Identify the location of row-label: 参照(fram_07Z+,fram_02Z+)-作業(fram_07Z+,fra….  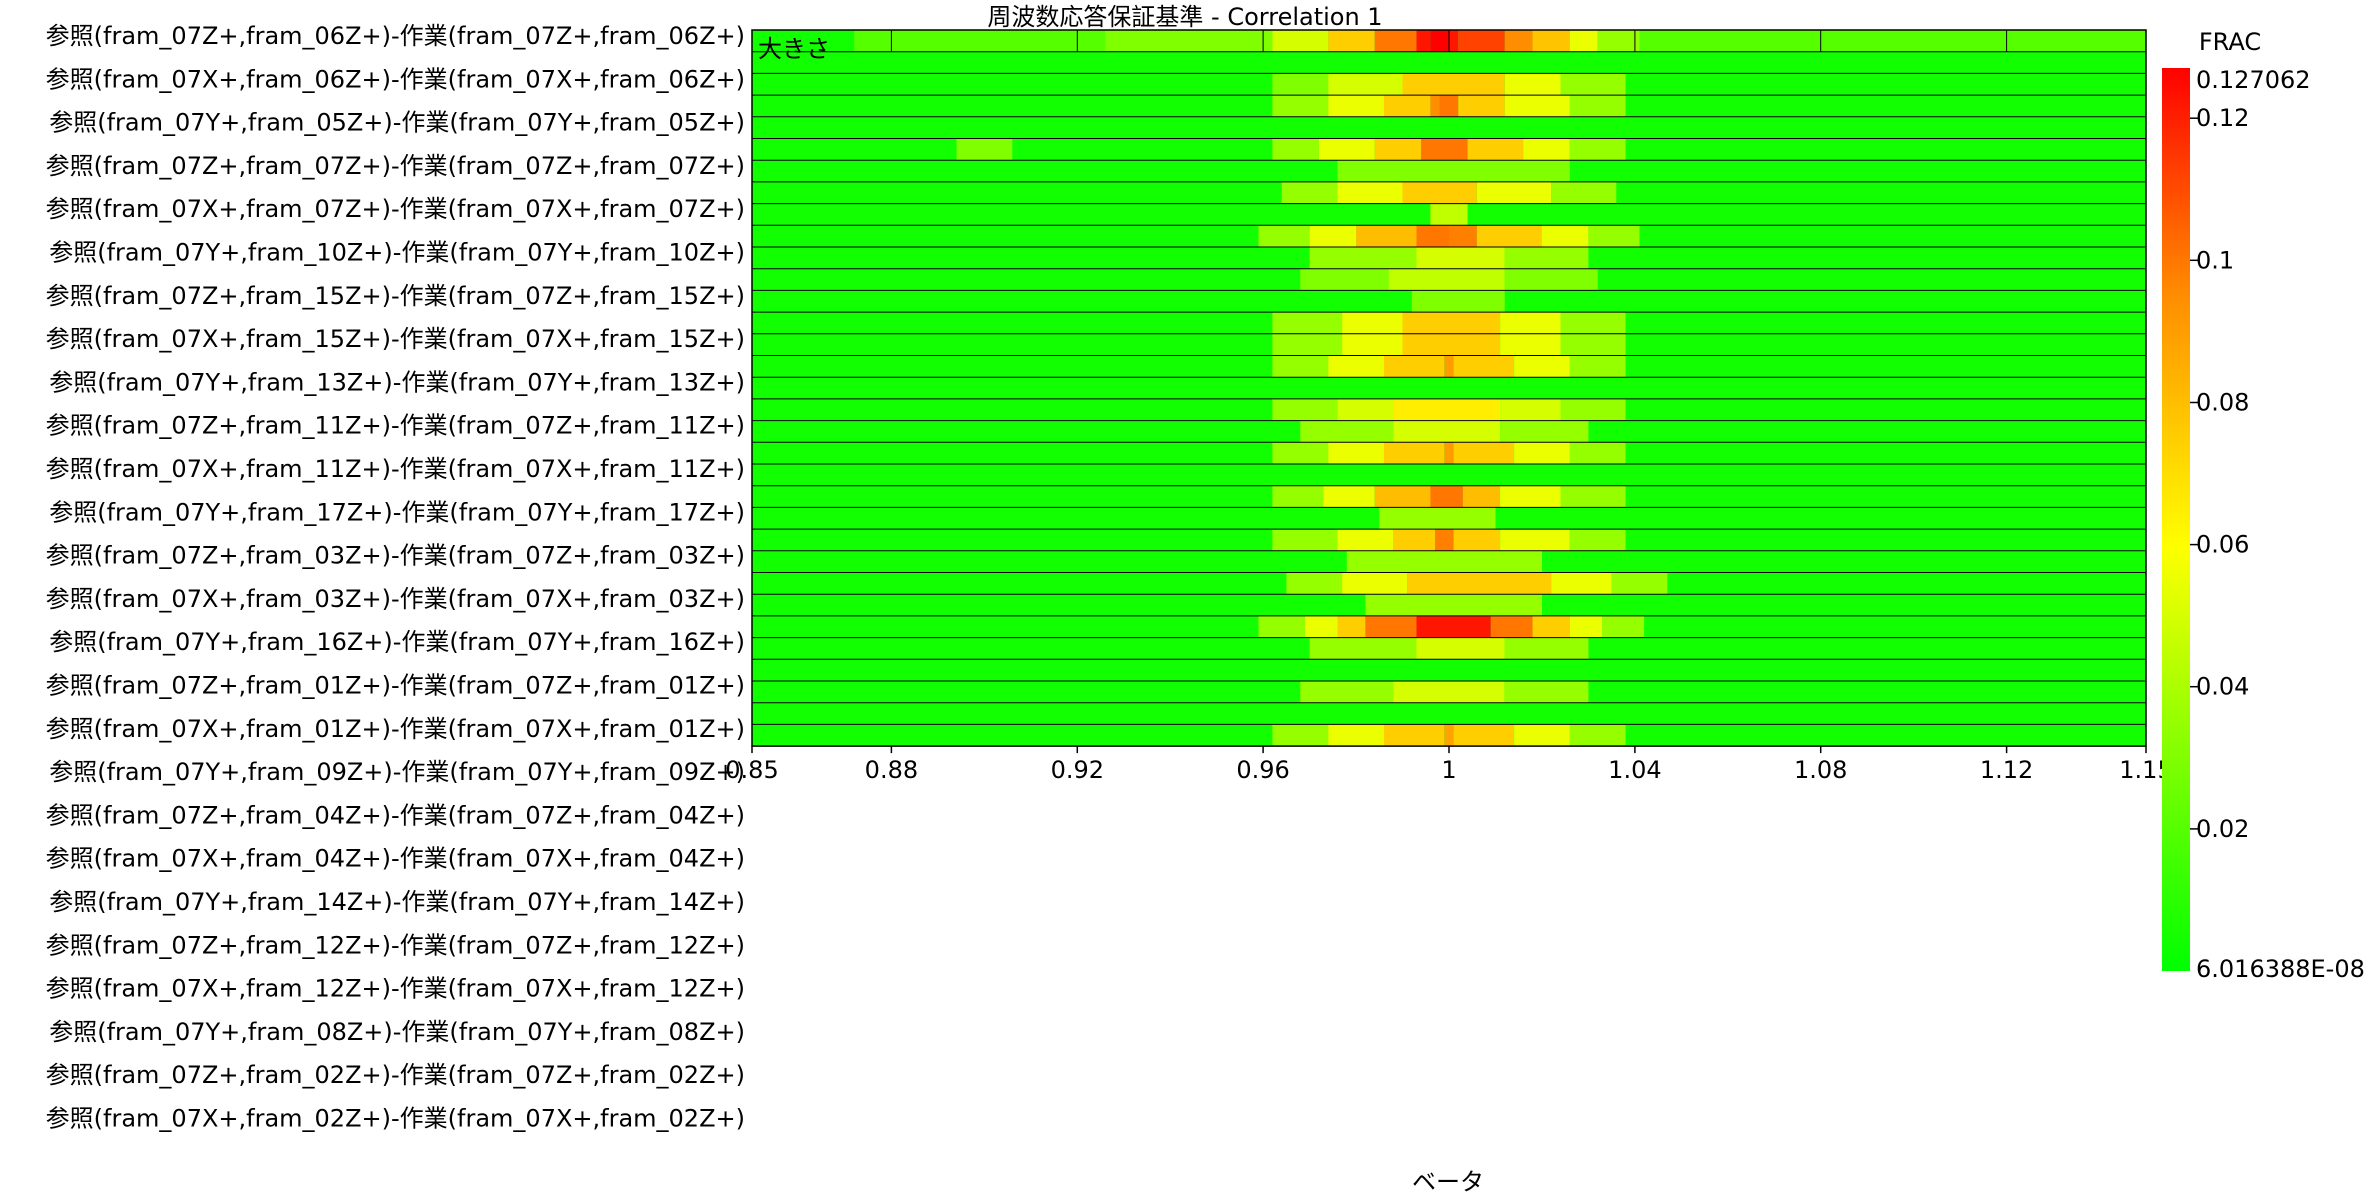
(395, 1075).